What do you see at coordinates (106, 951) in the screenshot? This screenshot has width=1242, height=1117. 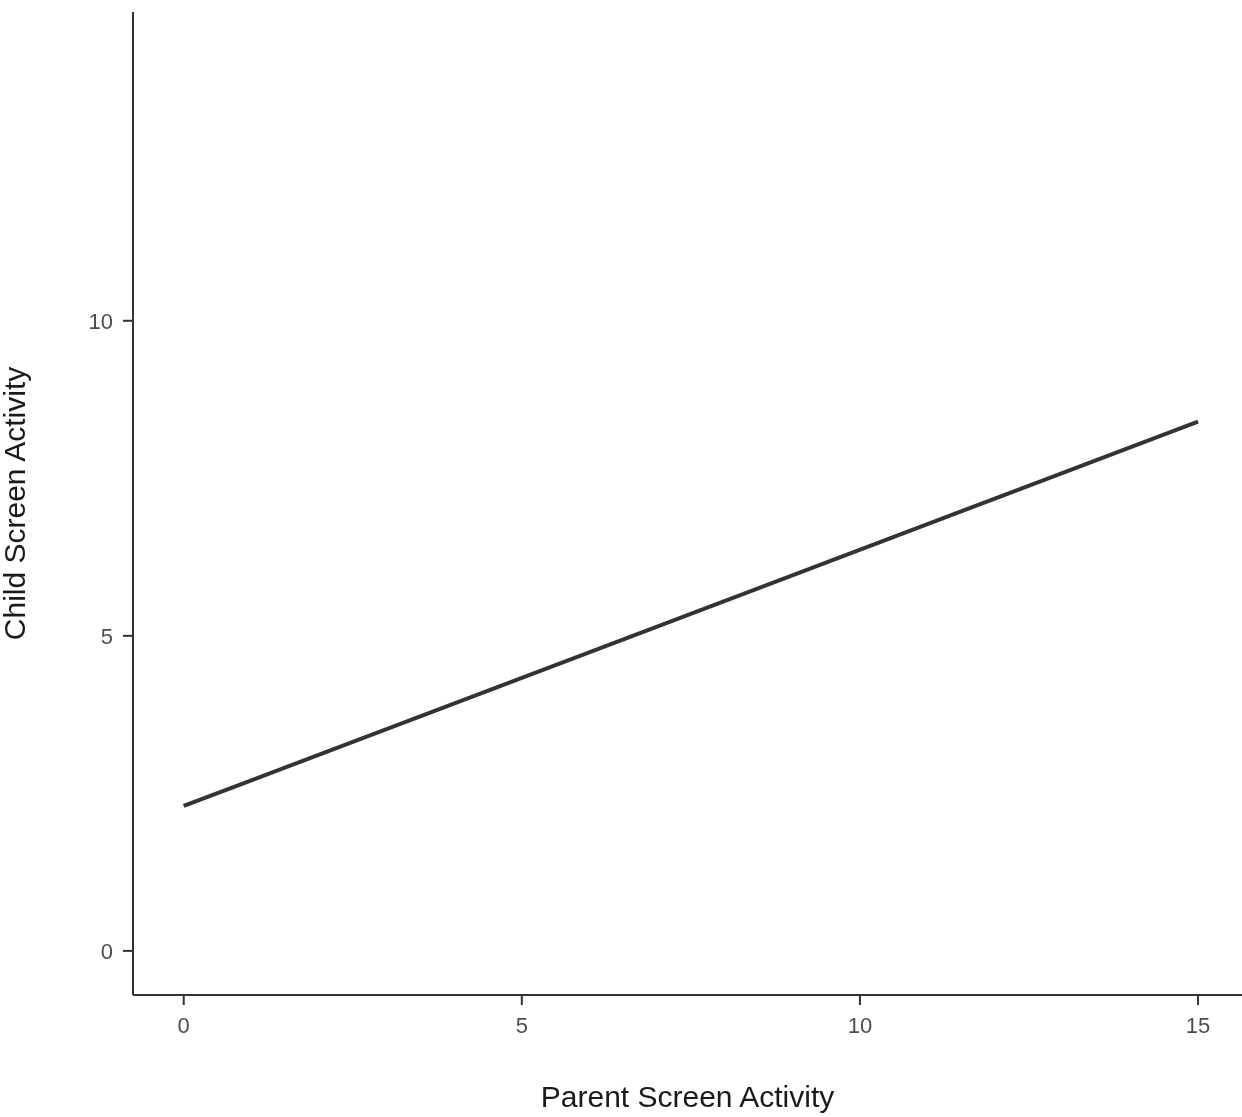 I see `y-tick-label: 0` at bounding box center [106, 951].